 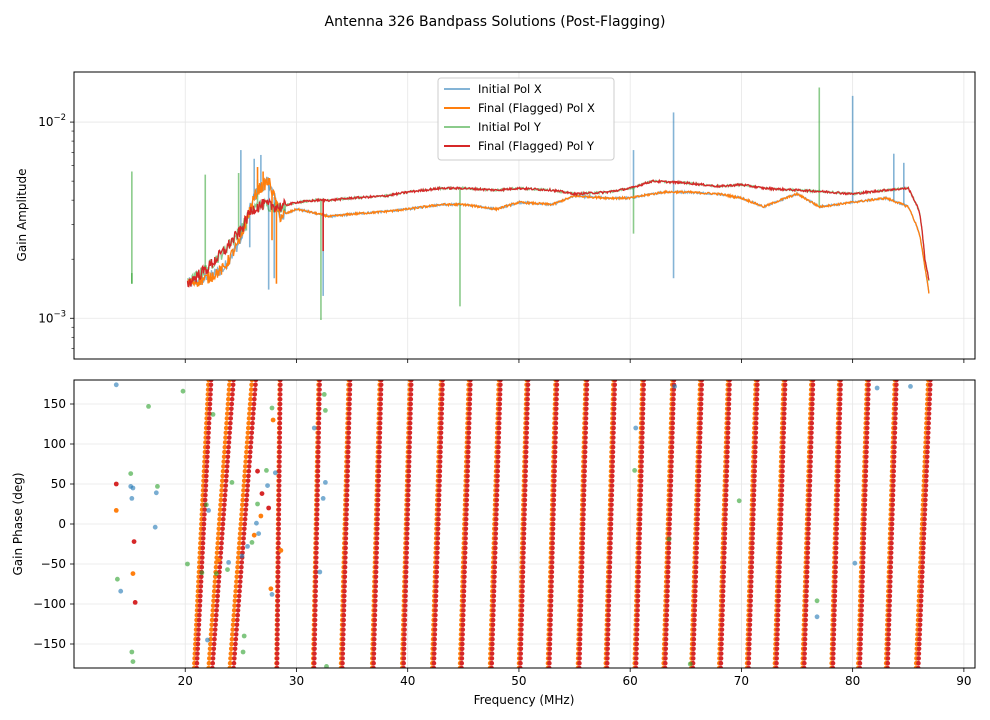 What do you see at coordinates (510, 89) in the screenshot?
I see `legend-label: Initial Pol X` at bounding box center [510, 89].